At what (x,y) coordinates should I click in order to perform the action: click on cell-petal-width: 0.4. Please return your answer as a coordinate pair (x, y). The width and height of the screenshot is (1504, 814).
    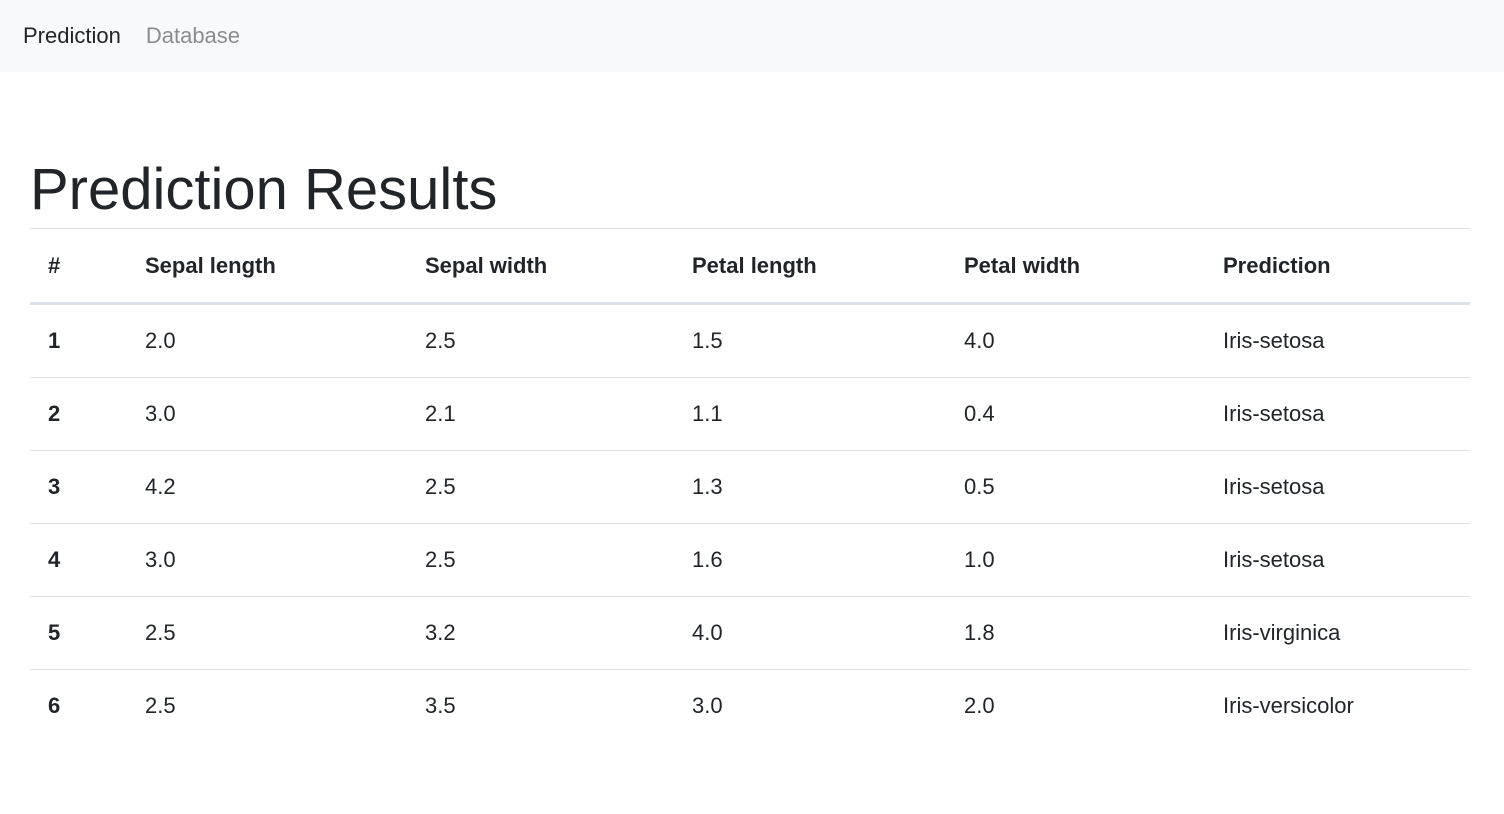
    Looking at the image, I should click on (1075, 414).